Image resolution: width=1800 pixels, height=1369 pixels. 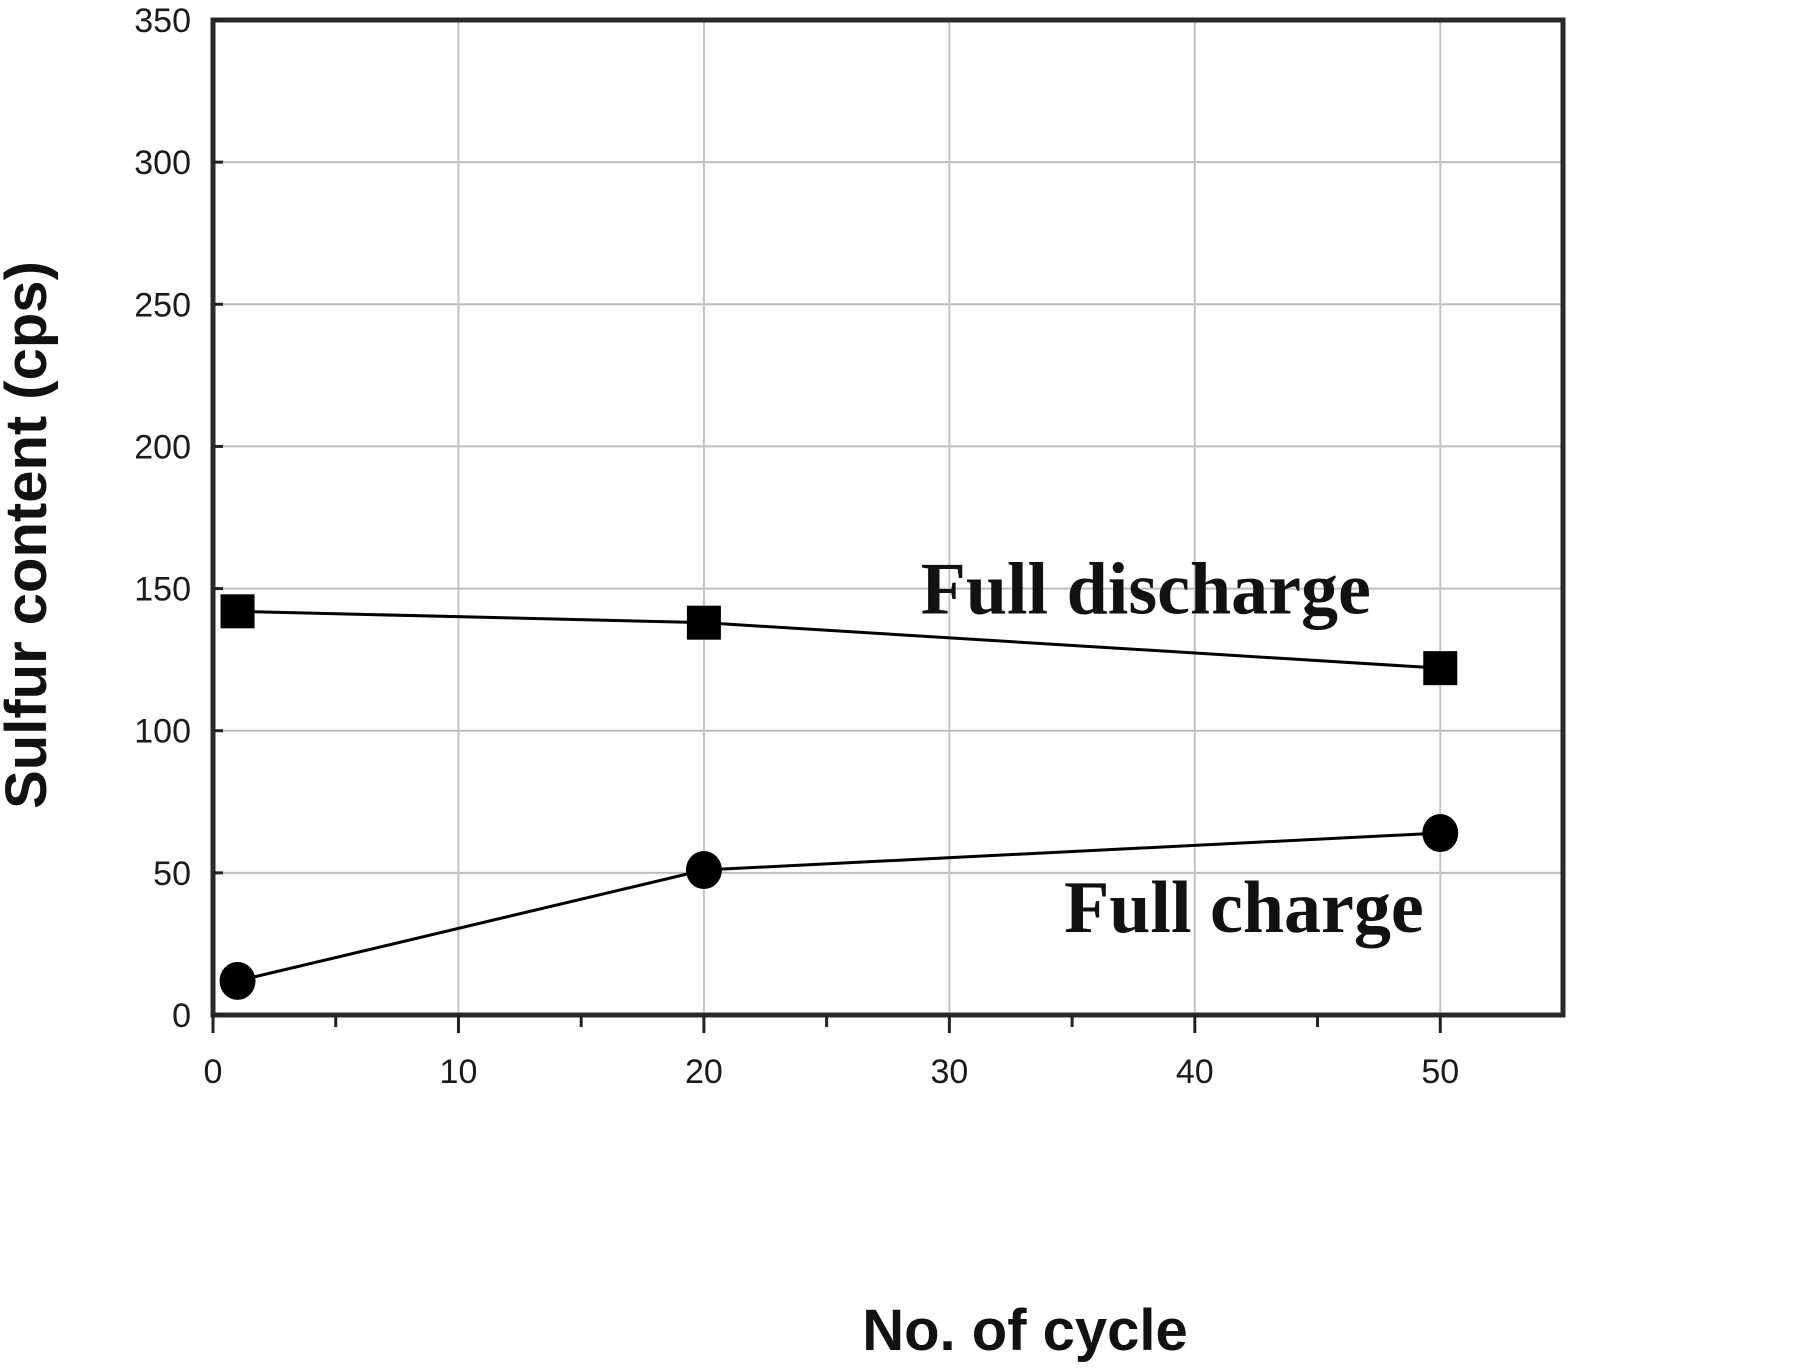 What do you see at coordinates (831, 1053) in the screenshot?
I see `x-axis-ticks: 0 10 20 30 40 50` at bounding box center [831, 1053].